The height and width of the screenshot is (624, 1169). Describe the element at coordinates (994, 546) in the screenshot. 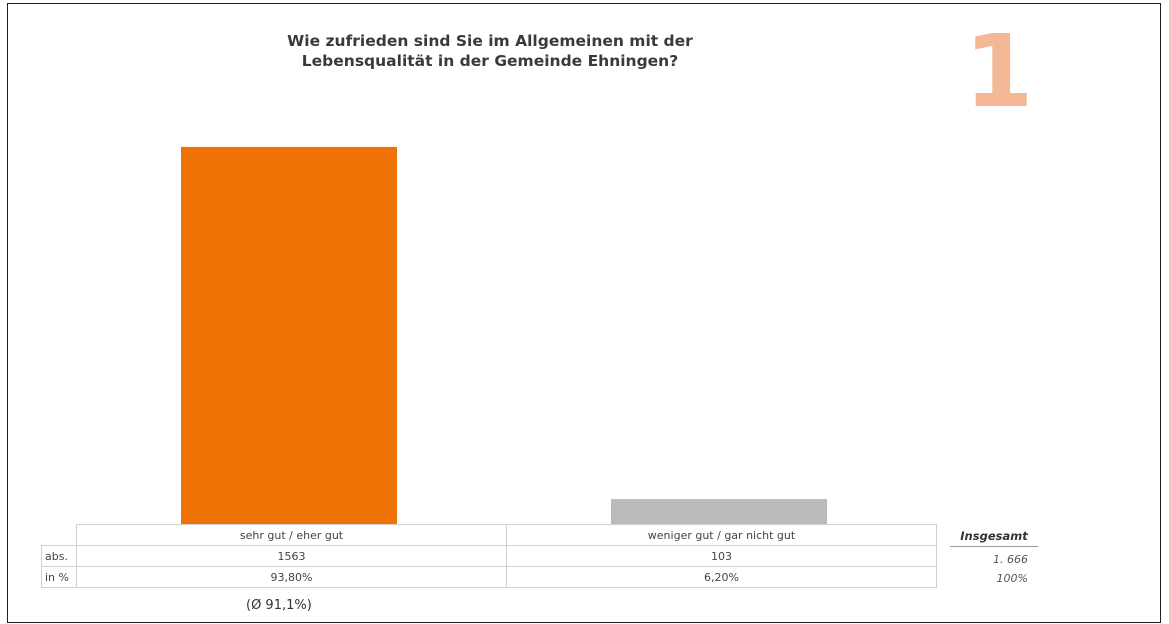

I see `total-divider` at that location.